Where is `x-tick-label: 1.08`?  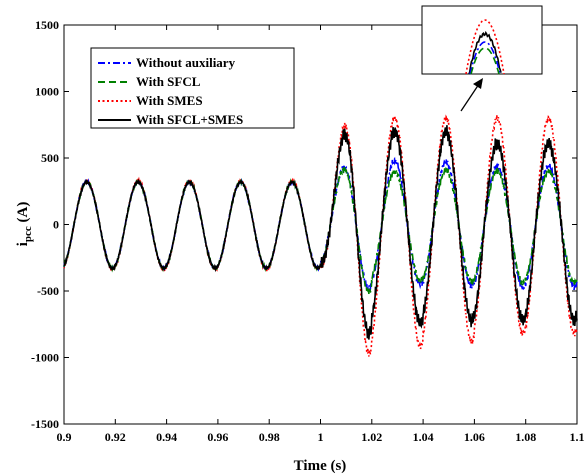 x-tick-label: 1.08 is located at coordinates (525, 437).